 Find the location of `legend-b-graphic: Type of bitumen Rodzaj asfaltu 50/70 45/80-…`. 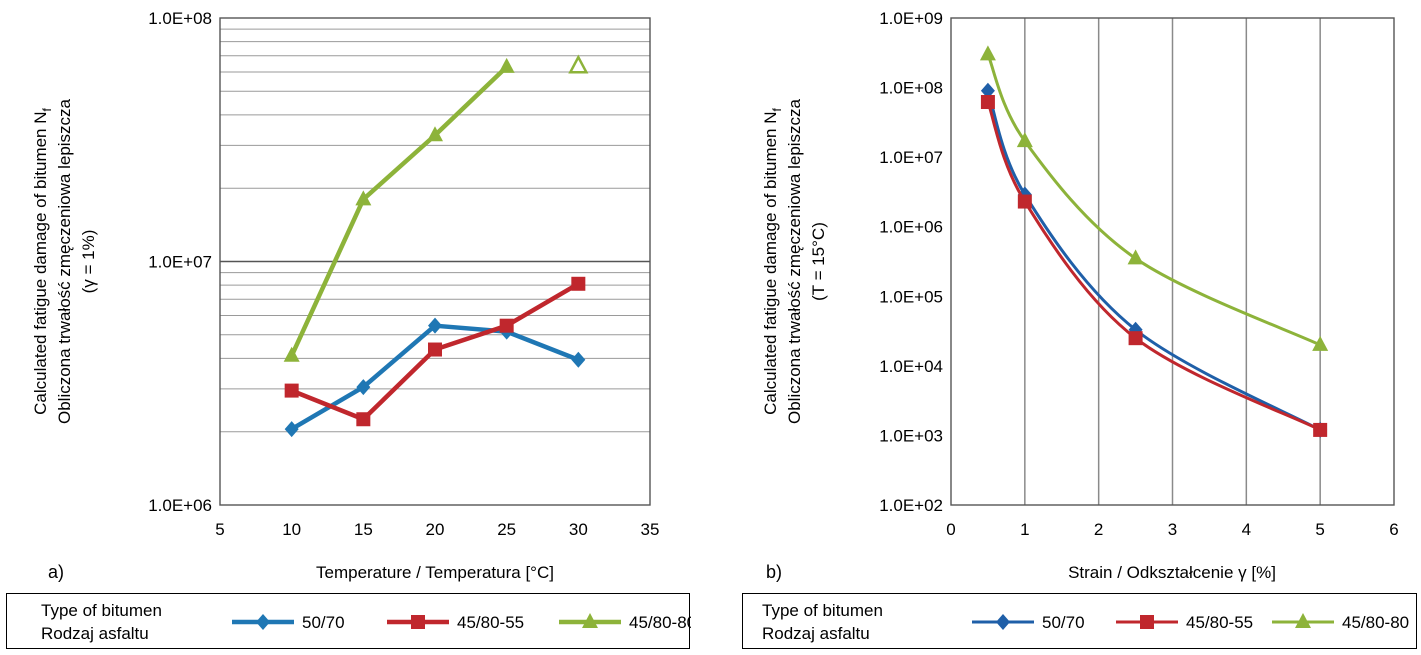

legend-b-graphic: Type of bitumen Rodzaj asfaltu 50/70 45/80-… is located at coordinates (1085, 622).